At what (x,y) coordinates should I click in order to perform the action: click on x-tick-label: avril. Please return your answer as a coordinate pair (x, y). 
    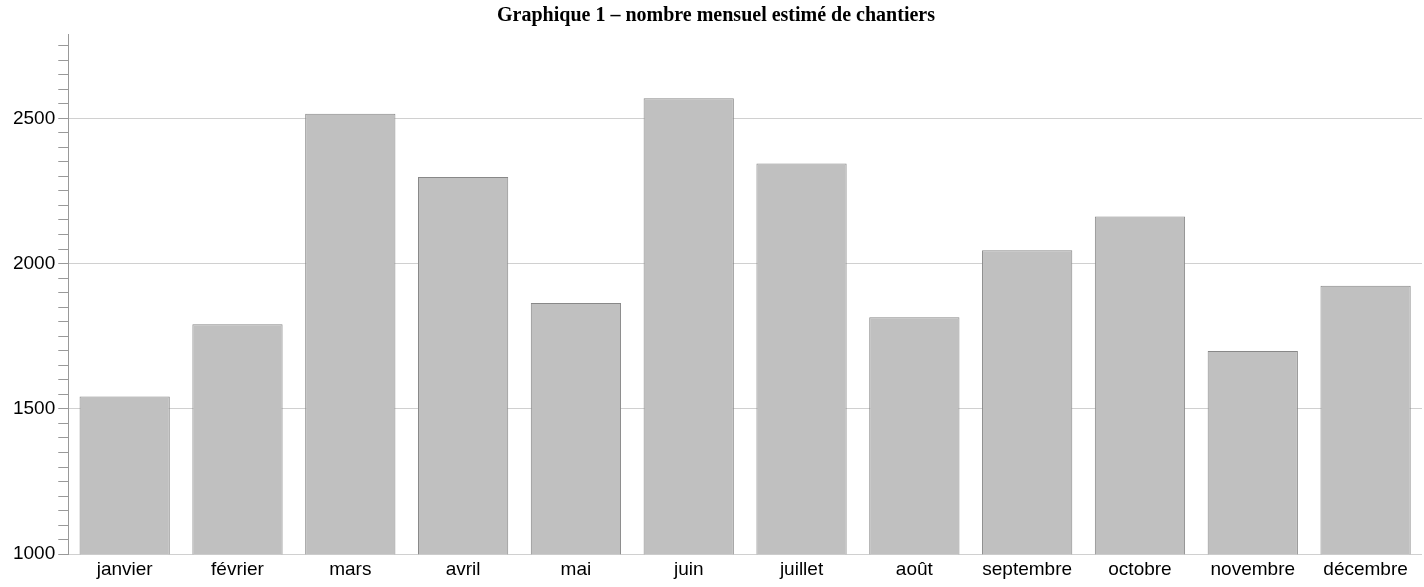
    Looking at the image, I should click on (463, 568).